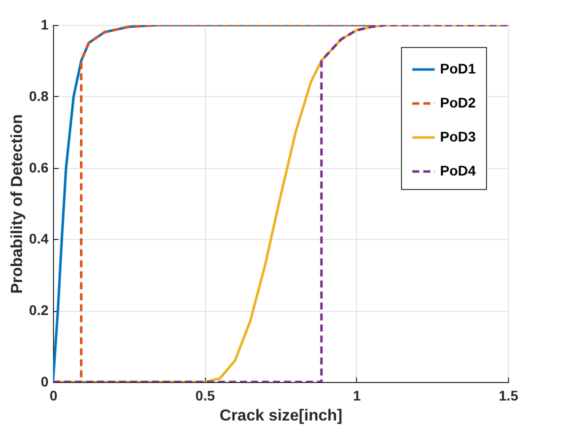  What do you see at coordinates (356, 396) in the screenshot?
I see `x-tick-label: 1` at bounding box center [356, 396].